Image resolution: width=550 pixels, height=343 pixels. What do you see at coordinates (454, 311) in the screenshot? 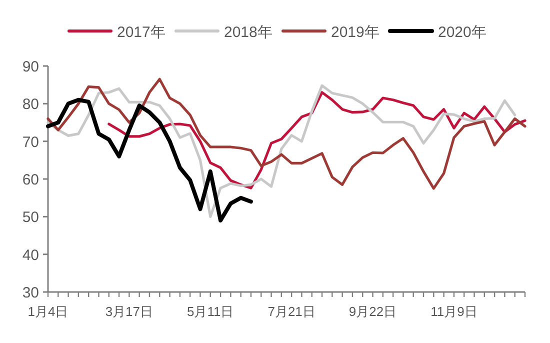
I see `x-tick-label: 11月9日` at bounding box center [454, 311].